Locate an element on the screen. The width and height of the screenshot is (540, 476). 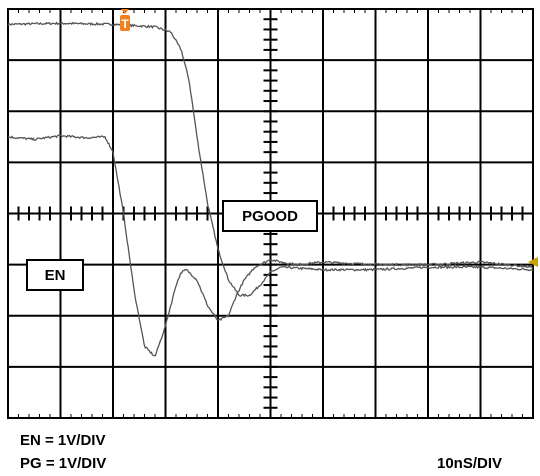
trigger-marker-icon: T is located at coordinates (125, 20).